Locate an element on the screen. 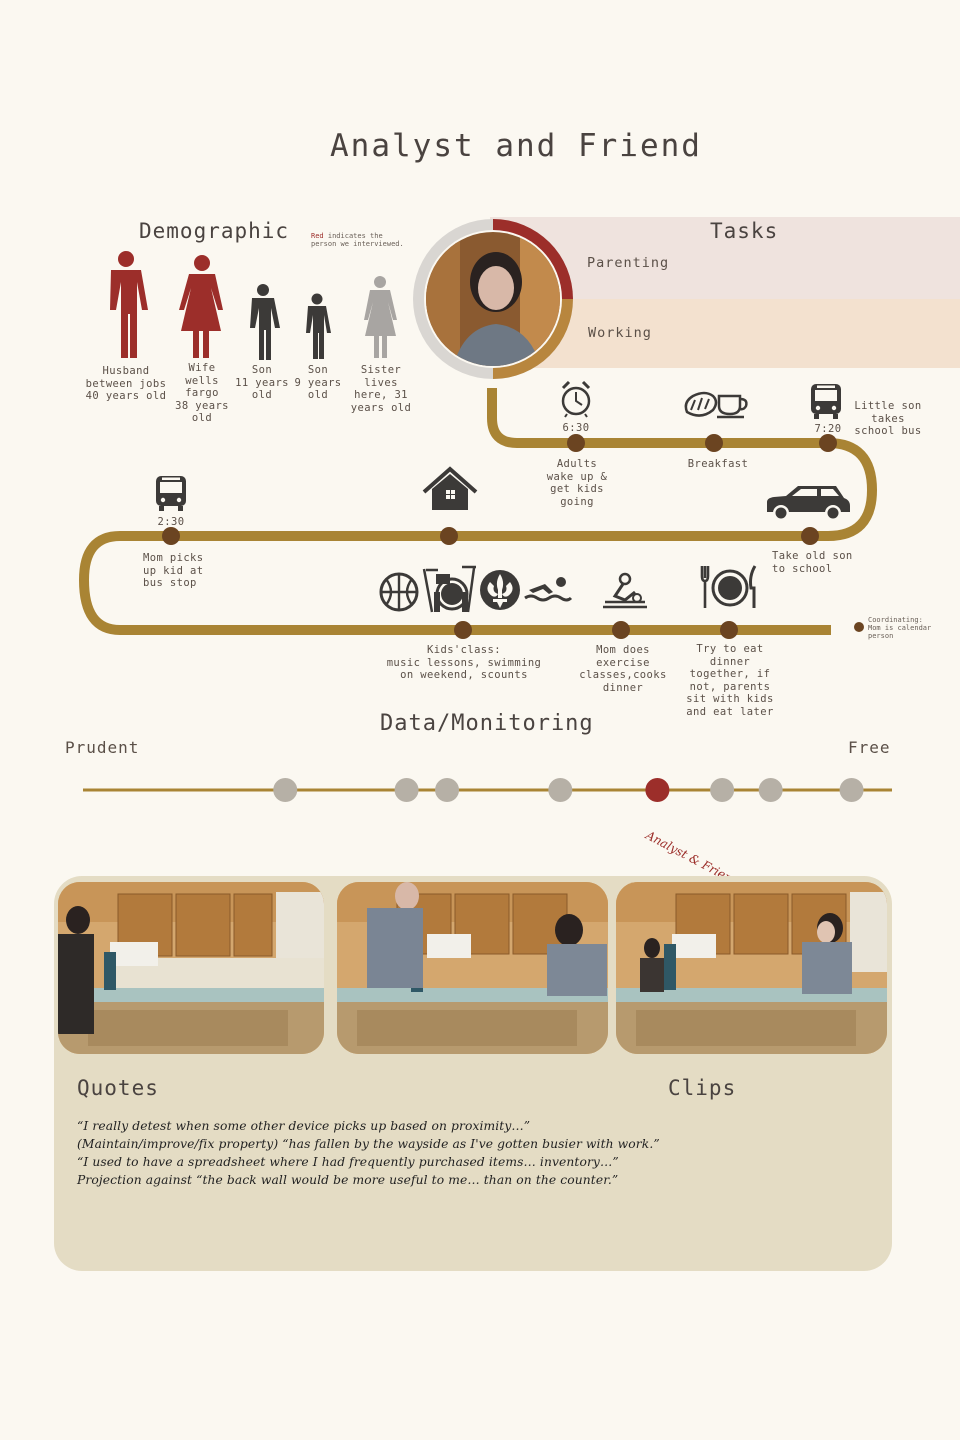 The width and height of the screenshot is (960, 1440). wife-figure-icon is located at coordinates (201, 306).